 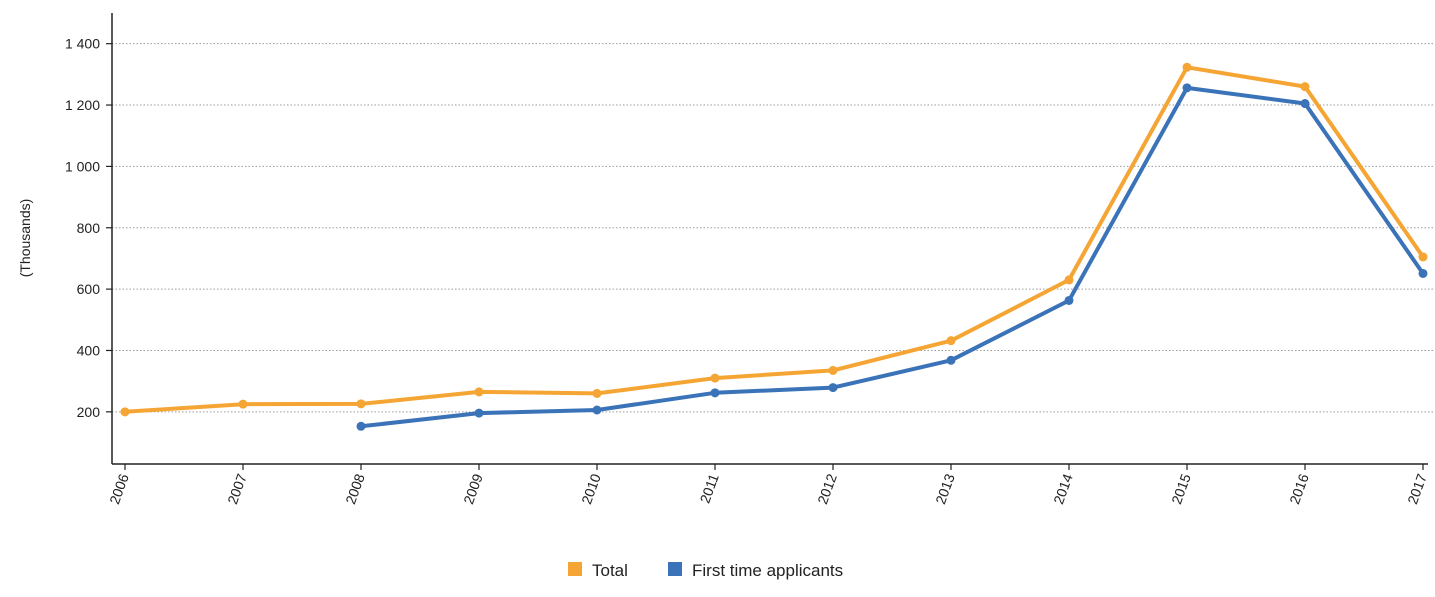 I want to click on legend-label: First time applicants, so click(x=767, y=570).